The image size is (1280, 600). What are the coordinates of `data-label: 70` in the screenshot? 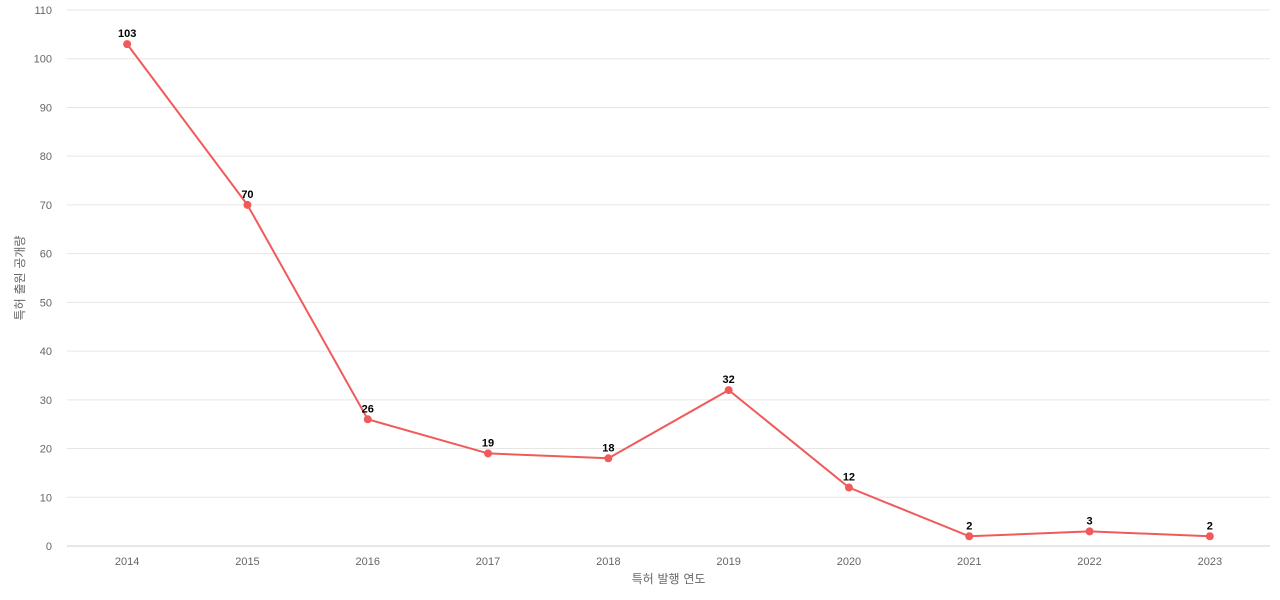 It's located at (247, 195).